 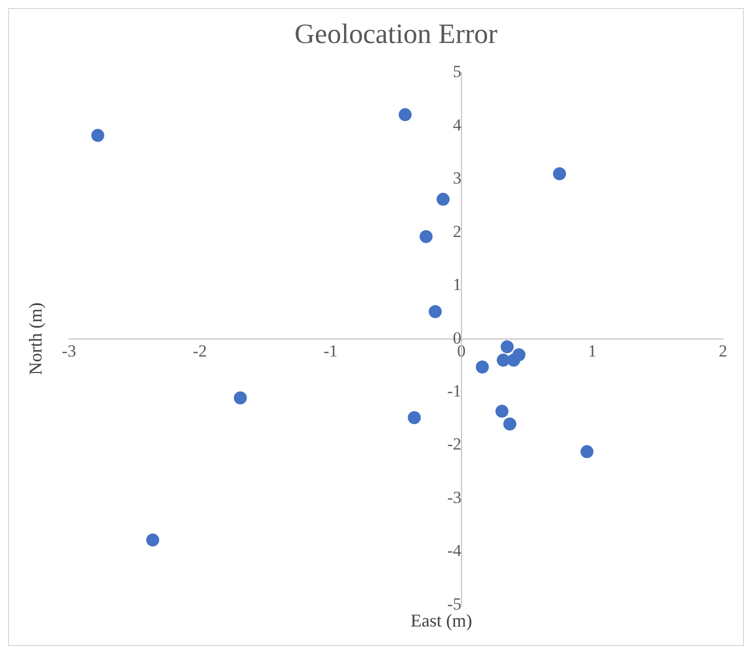 What do you see at coordinates (454, 550) in the screenshot?
I see `y-tick-label: -4` at bounding box center [454, 550].